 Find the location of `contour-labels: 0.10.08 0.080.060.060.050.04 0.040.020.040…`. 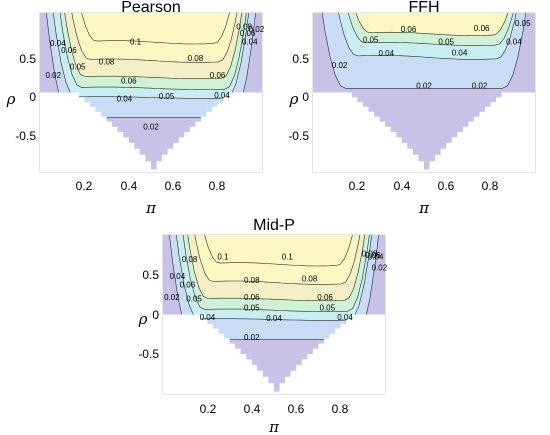

contour-labels: 0.10.08 0.080.060.060.050.04 0.040.020.040… is located at coordinates (155, 76).